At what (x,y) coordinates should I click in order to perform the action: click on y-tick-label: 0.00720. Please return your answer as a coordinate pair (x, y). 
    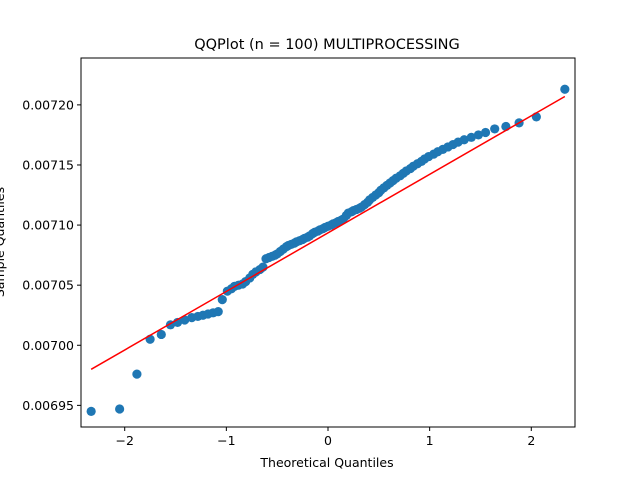
    Looking at the image, I should click on (48, 104).